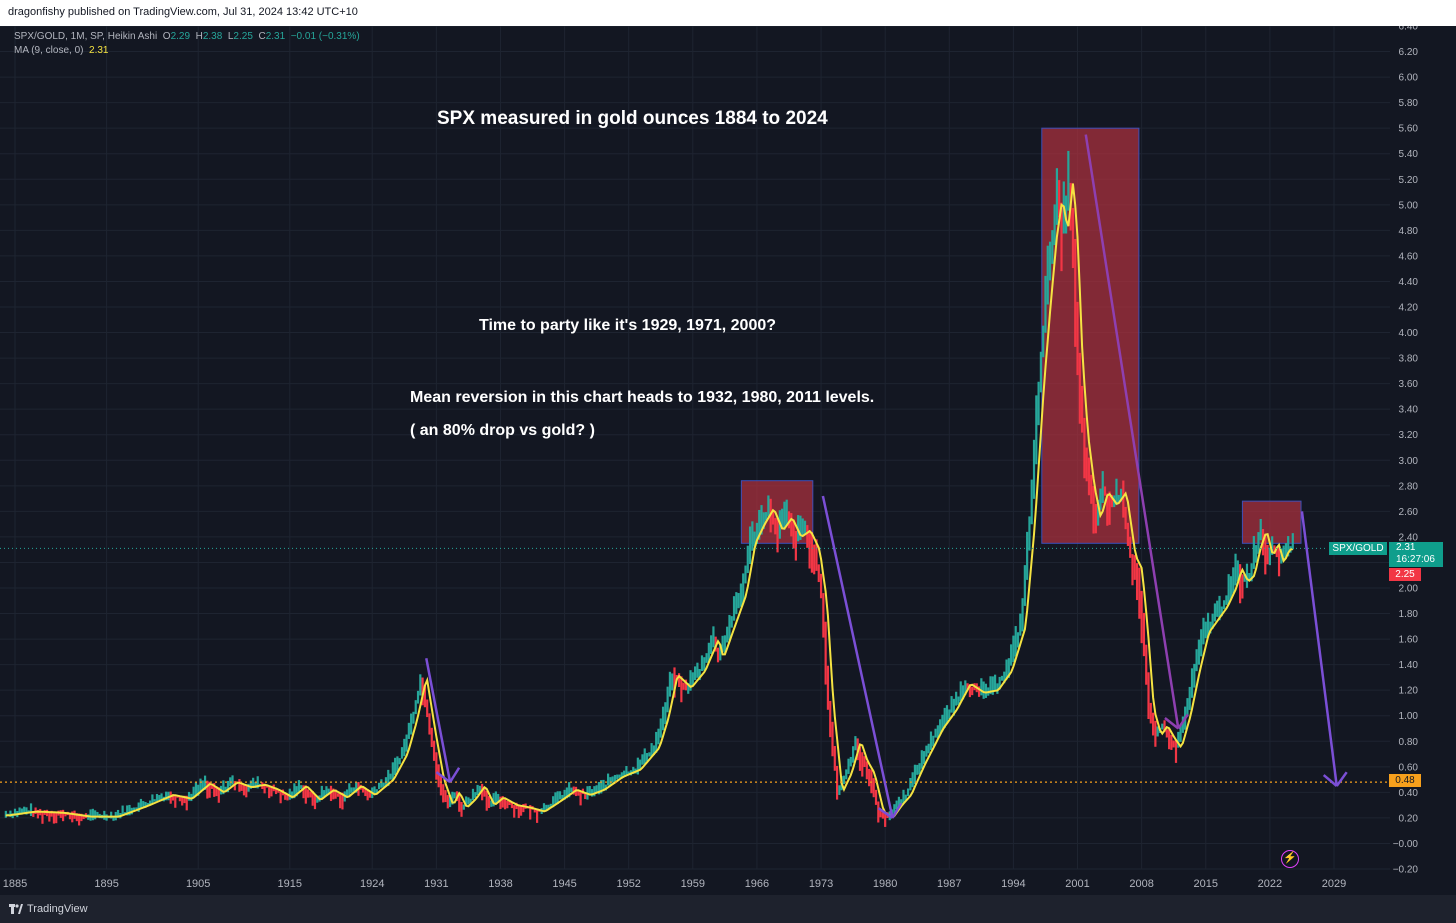  I want to click on y-tick-label: 5.80, so click(1409, 103).